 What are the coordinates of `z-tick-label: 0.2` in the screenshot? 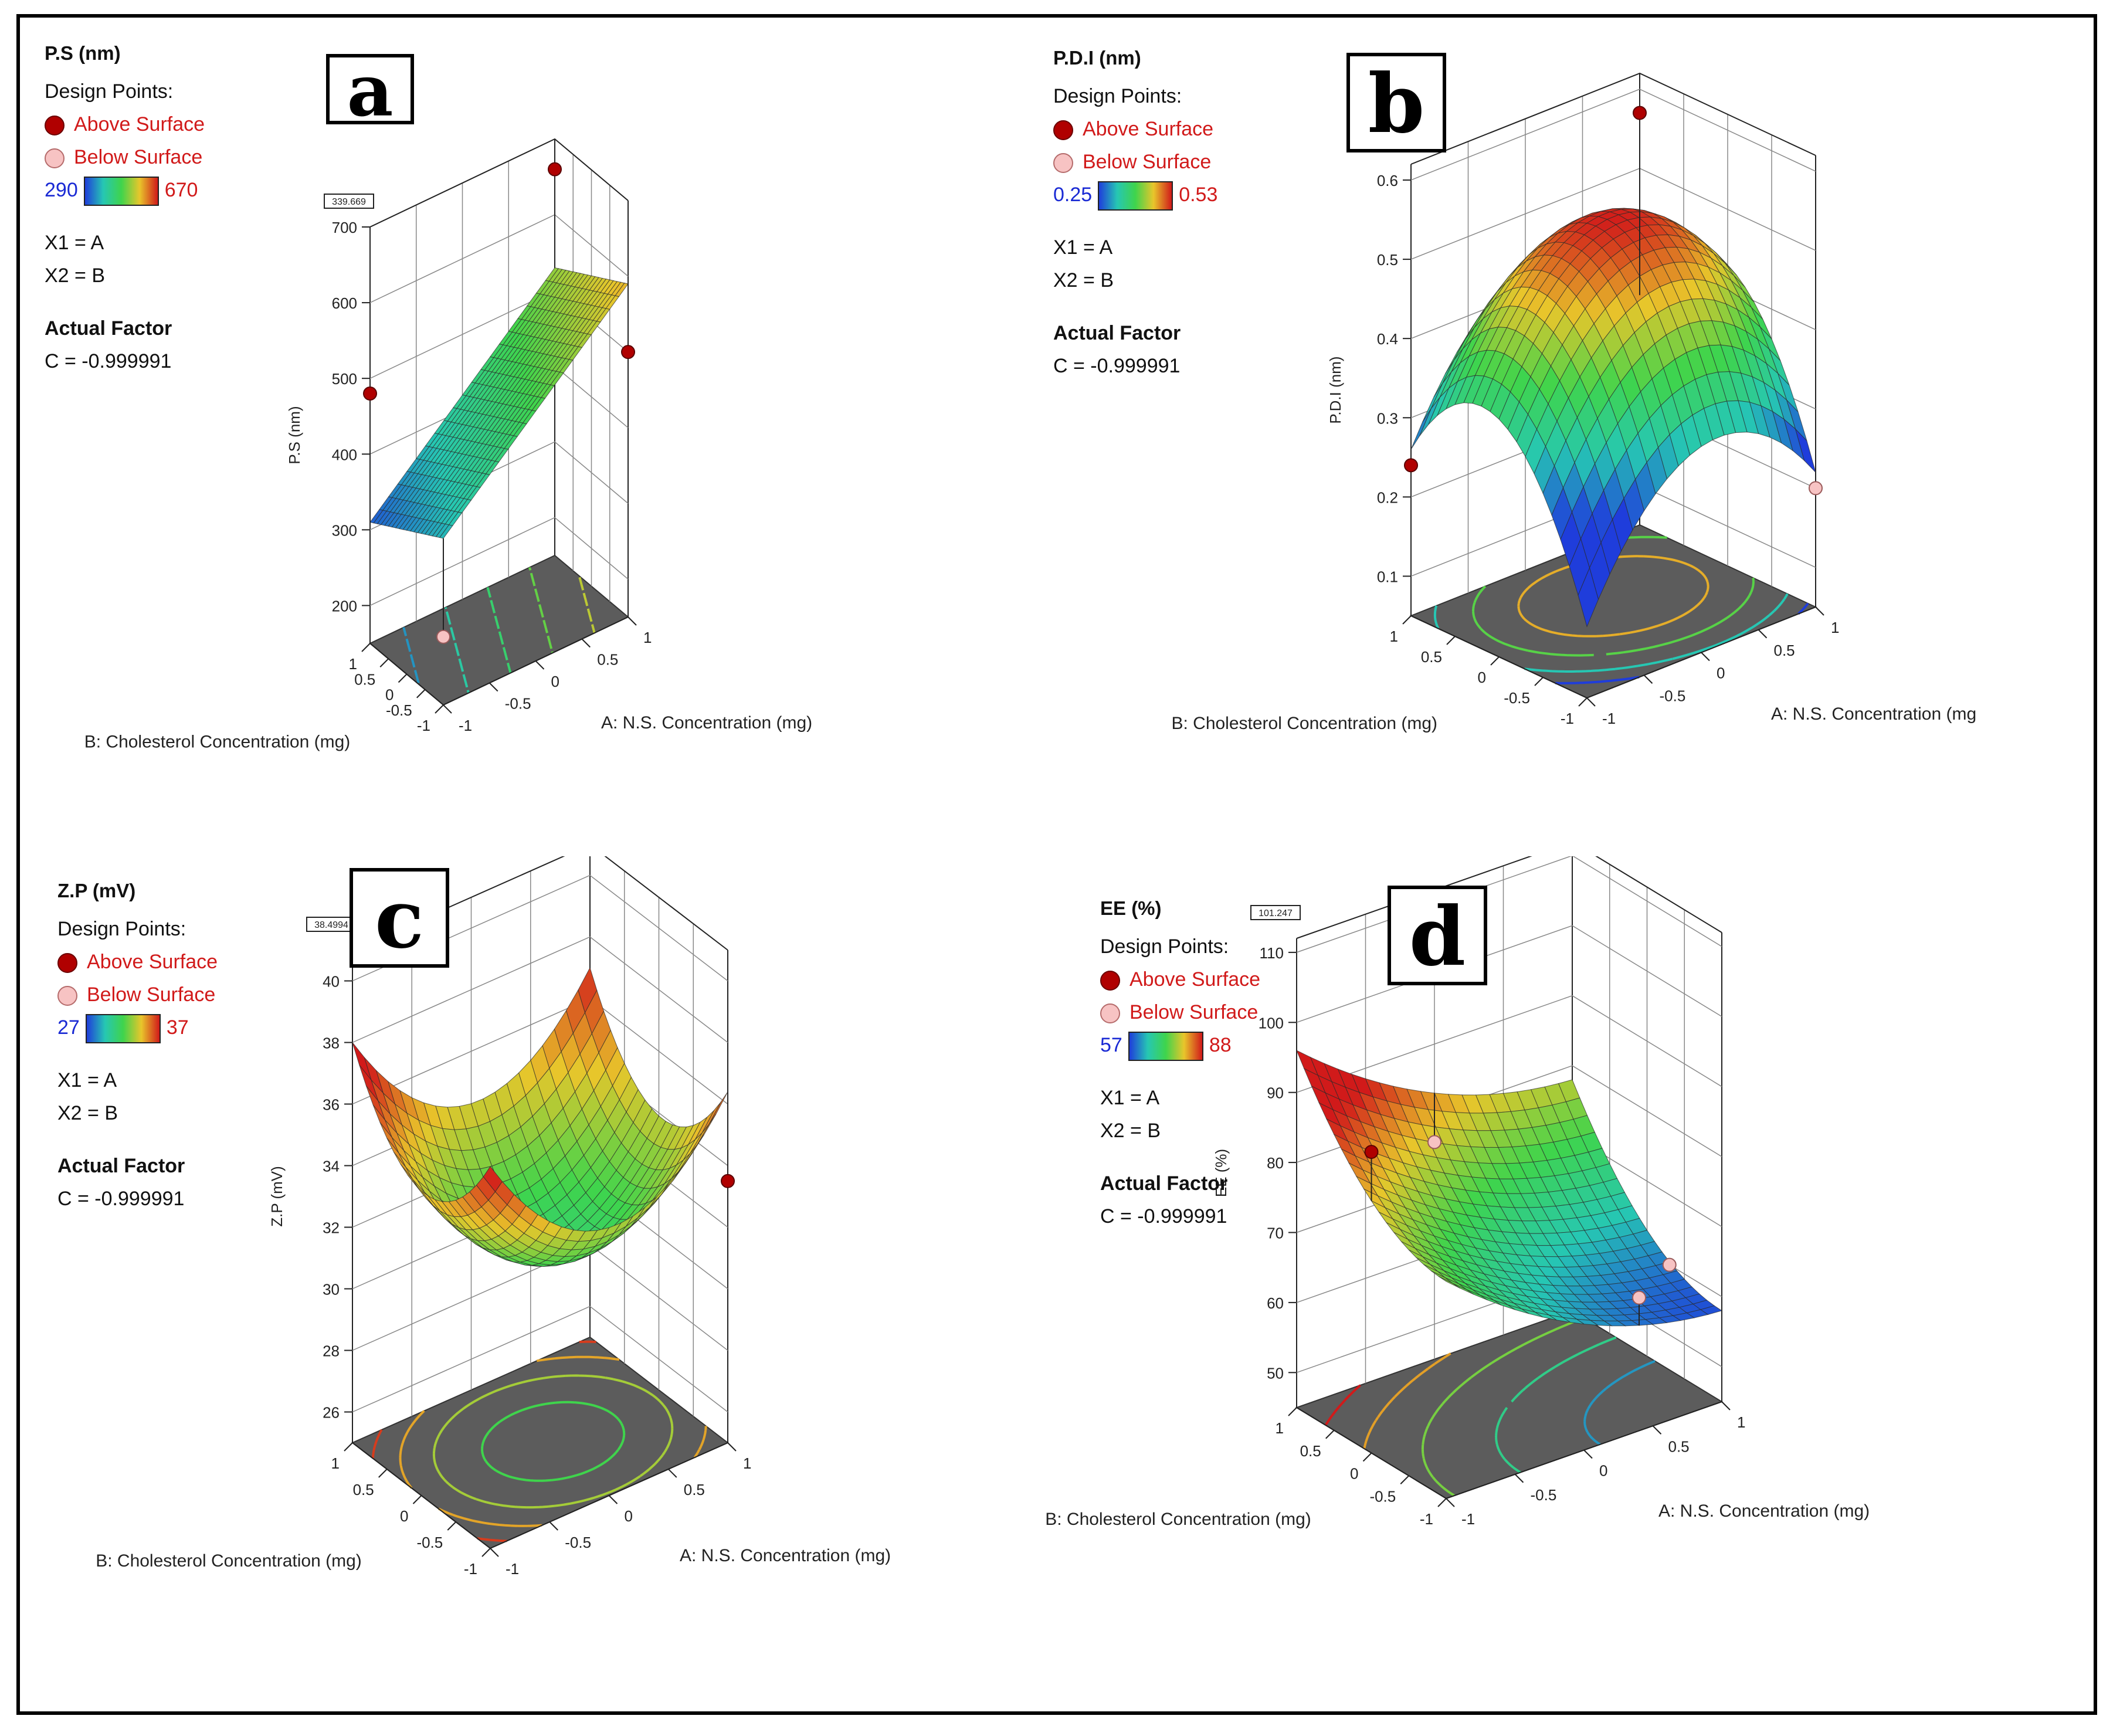 It's located at (1388, 497).